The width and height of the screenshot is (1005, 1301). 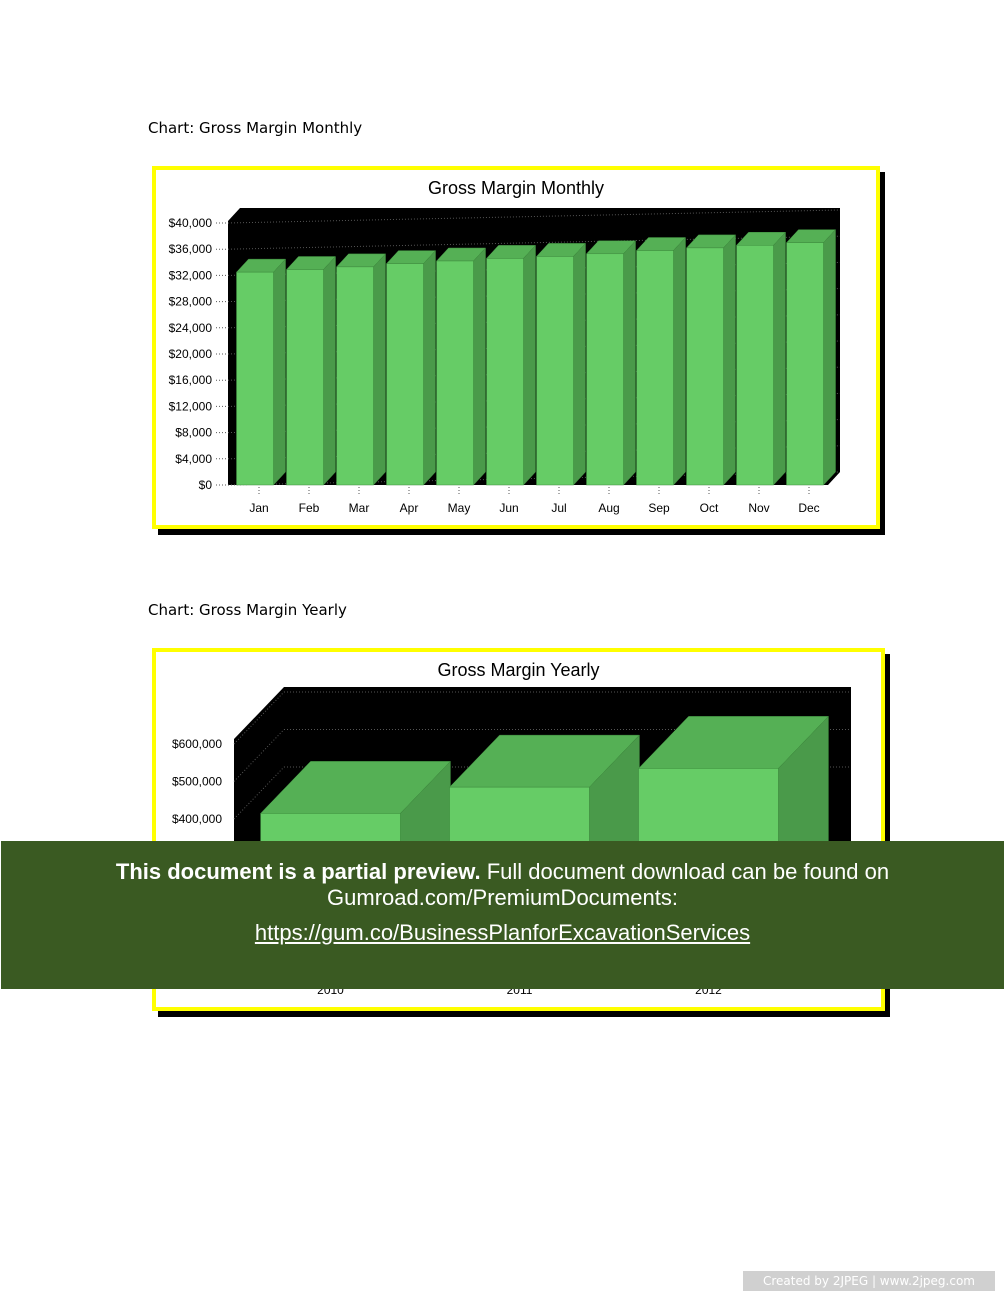 What do you see at coordinates (255, 128) in the screenshot?
I see `caption-monthly: Chart: Gross Margin Monthly` at bounding box center [255, 128].